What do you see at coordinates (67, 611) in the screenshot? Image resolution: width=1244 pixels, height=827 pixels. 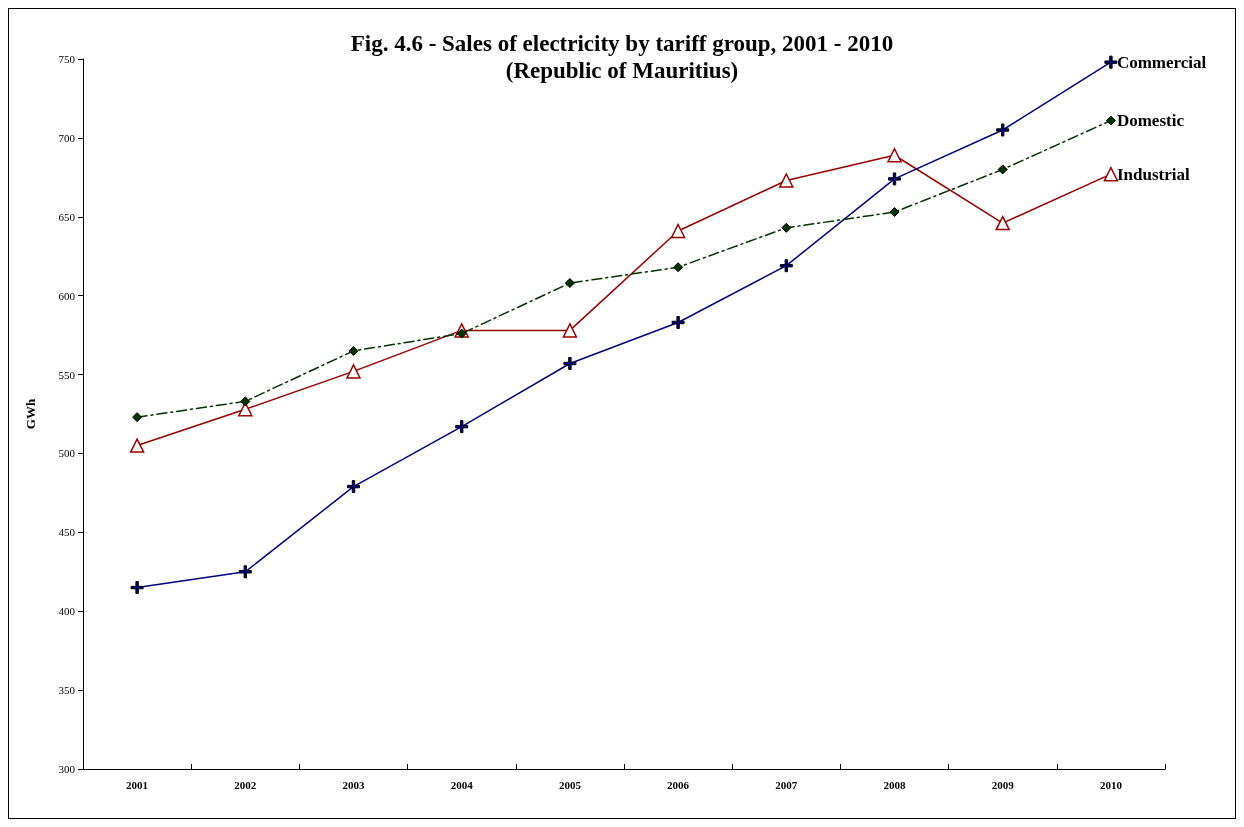 I see `y-tick-label: 400` at bounding box center [67, 611].